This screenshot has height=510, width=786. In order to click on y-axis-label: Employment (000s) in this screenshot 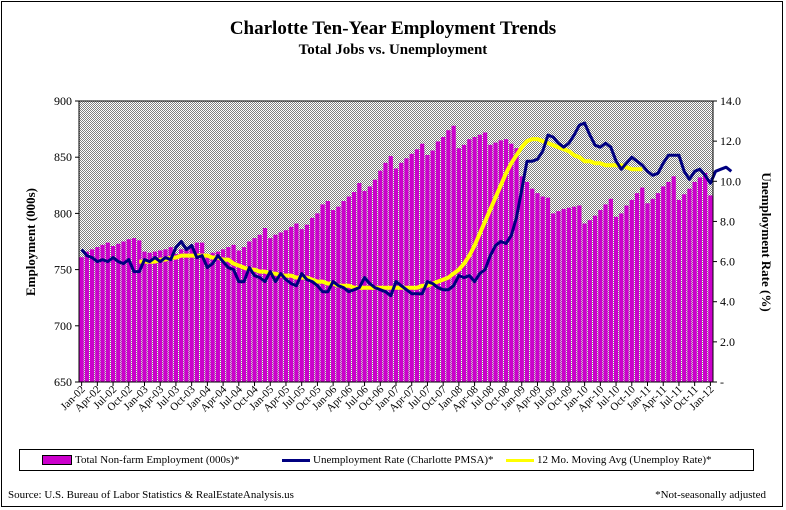, I will do `click(30, 242)`.